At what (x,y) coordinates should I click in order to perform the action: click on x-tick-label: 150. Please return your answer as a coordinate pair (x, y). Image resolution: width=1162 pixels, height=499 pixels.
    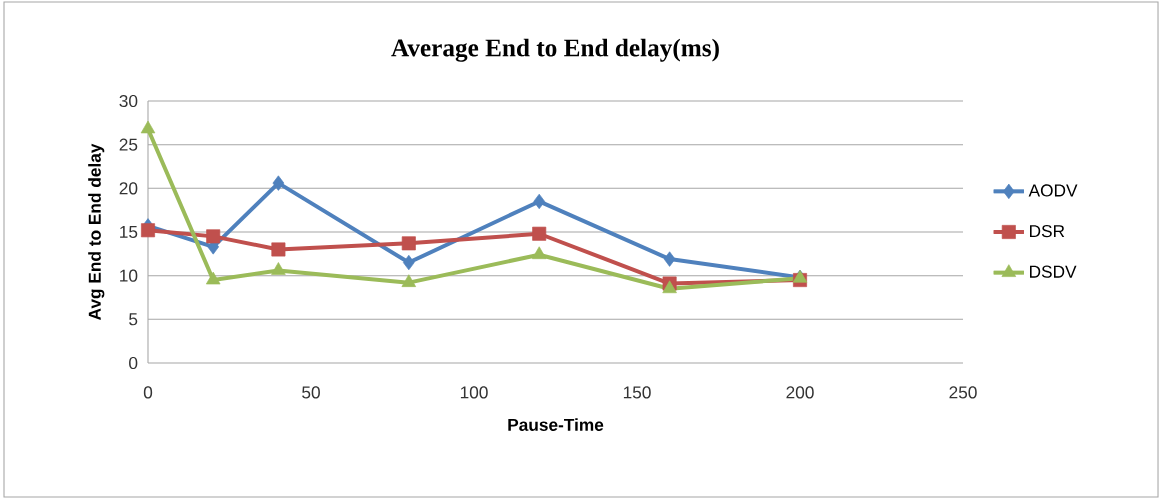
    Looking at the image, I should click on (637, 392).